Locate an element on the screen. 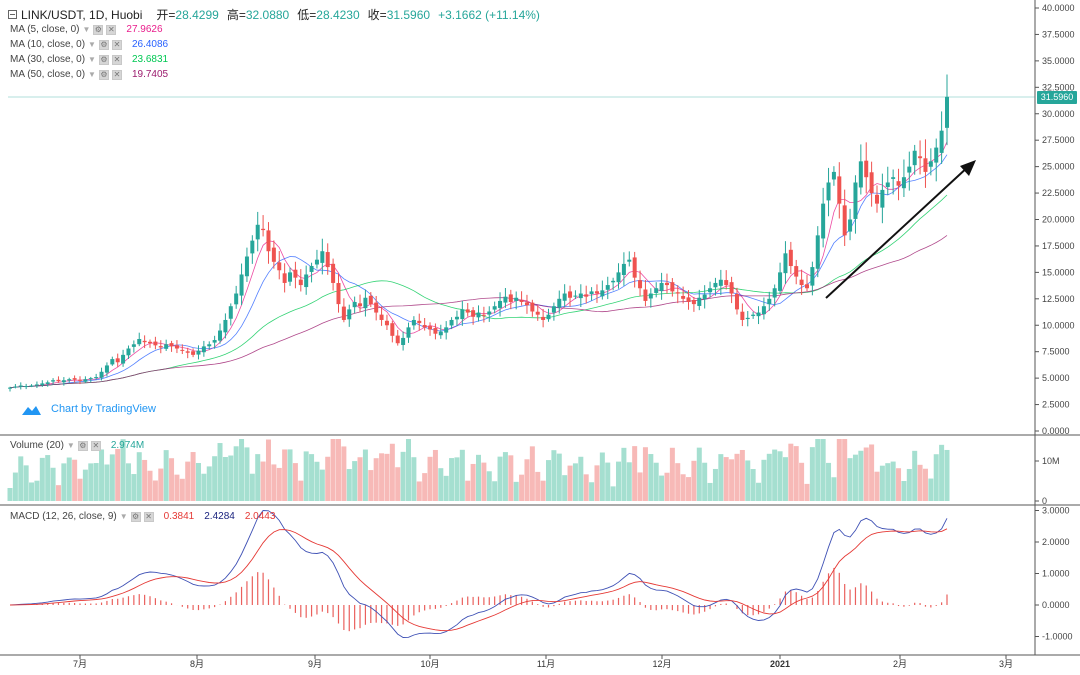 The height and width of the screenshot is (675, 1080). time-tick-label: 12月 is located at coordinates (661, 664).